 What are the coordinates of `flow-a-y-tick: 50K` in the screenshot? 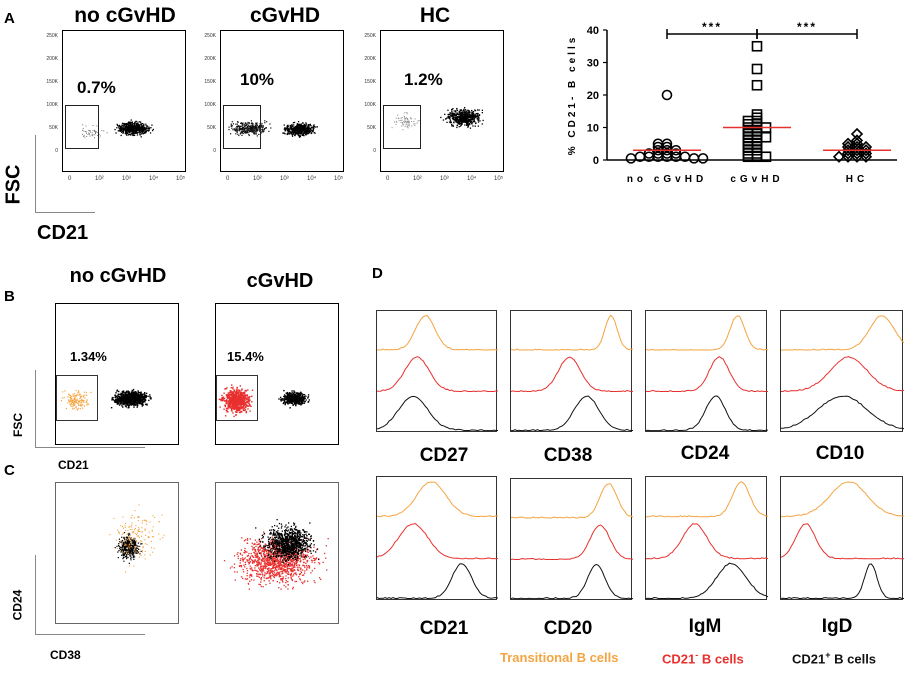 It's located at (211, 128).